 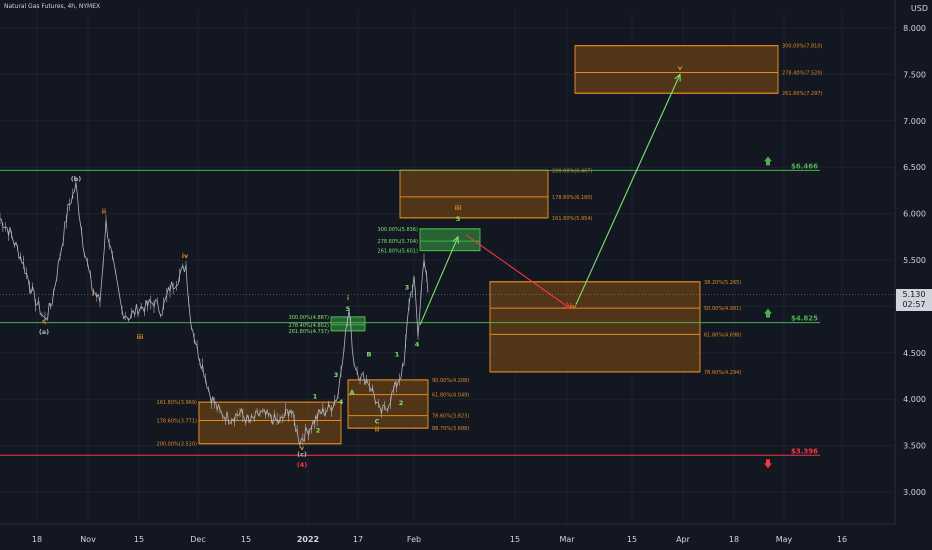 What do you see at coordinates (802, 74) in the screenshot?
I see `fib-label: 278.40%(7.520)` at bounding box center [802, 74].